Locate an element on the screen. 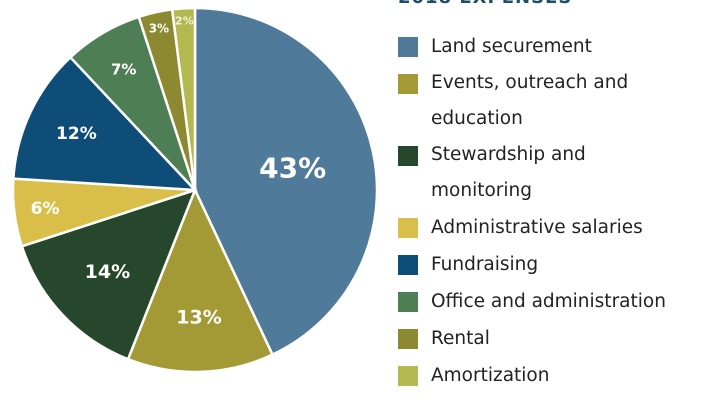  legend-item: Events, outreach and education is located at coordinates (550, 101).